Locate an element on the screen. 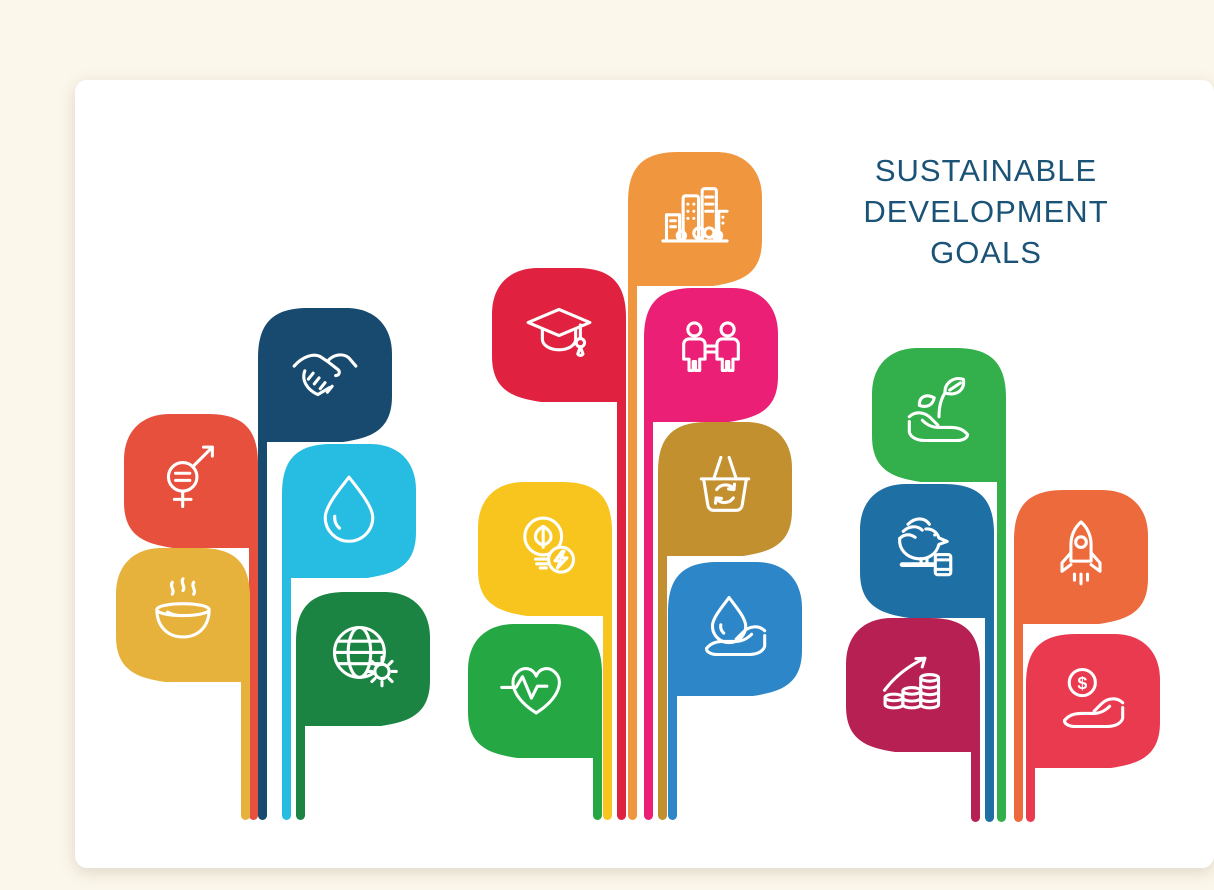 The width and height of the screenshot is (1214, 890). leaf-quality-education is located at coordinates (559, 335).